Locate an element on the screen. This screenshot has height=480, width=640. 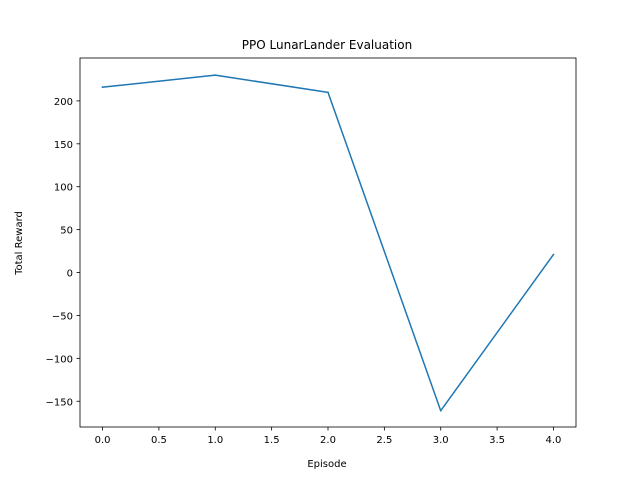
y-tick-label: 0 is located at coordinates (70, 274).